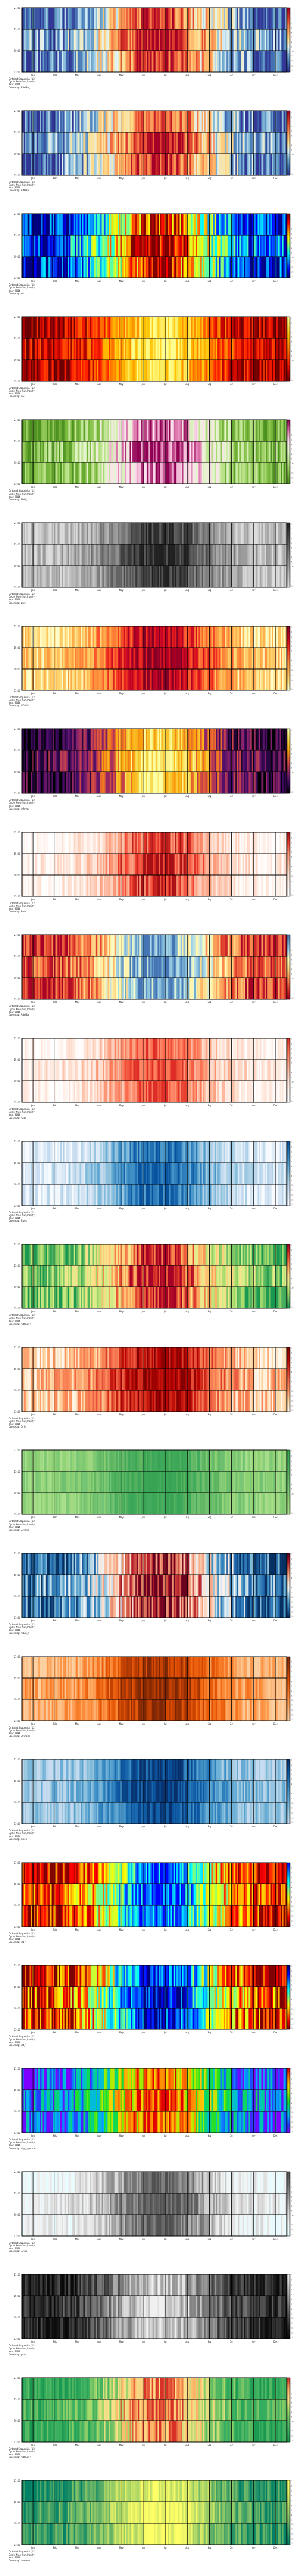  What do you see at coordinates (231, 796) in the screenshot?
I see `x-tick-label: Oct` at bounding box center [231, 796].